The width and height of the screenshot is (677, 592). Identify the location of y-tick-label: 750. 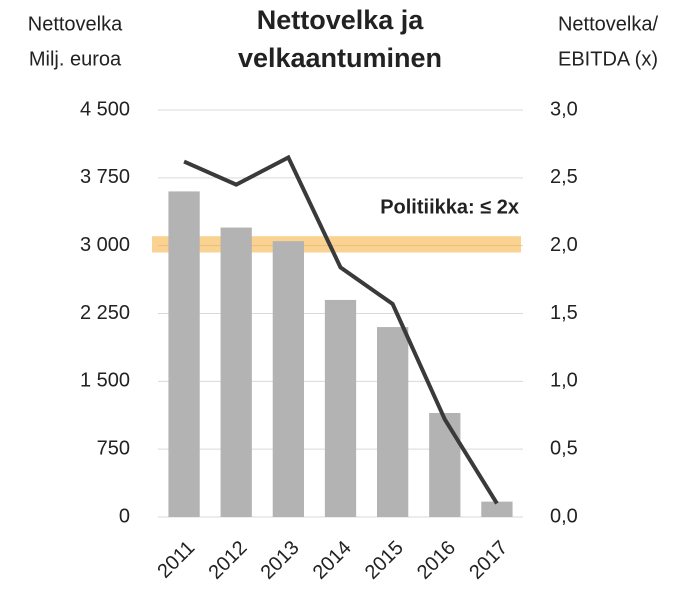
(113, 448).